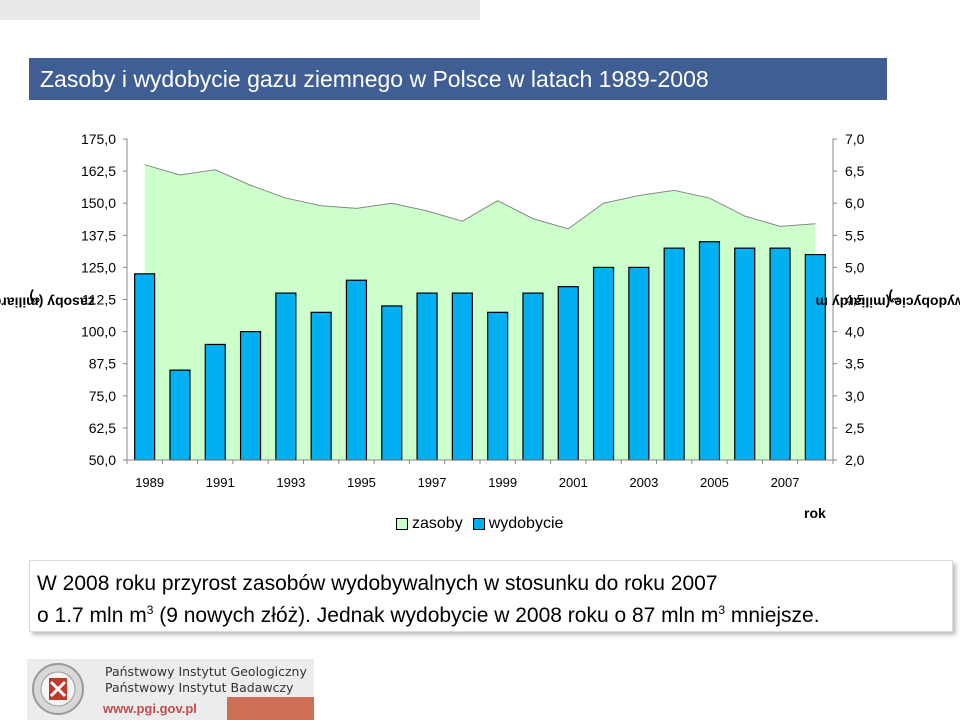 The image size is (960, 720). What do you see at coordinates (855, 267) in the screenshot?
I see `y-right-tick-label: 5,0` at bounding box center [855, 267].